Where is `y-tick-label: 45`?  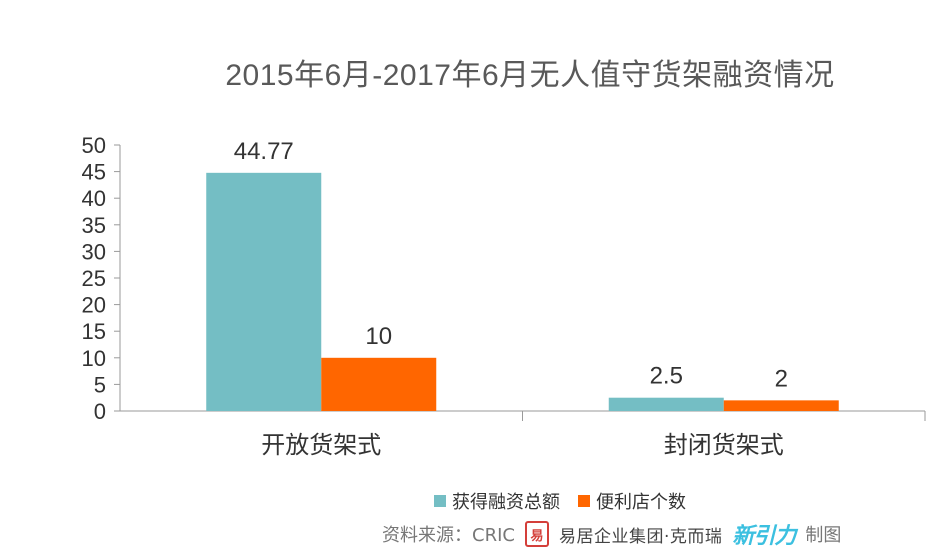
y-tick-label: 45 is located at coordinates (94, 172).